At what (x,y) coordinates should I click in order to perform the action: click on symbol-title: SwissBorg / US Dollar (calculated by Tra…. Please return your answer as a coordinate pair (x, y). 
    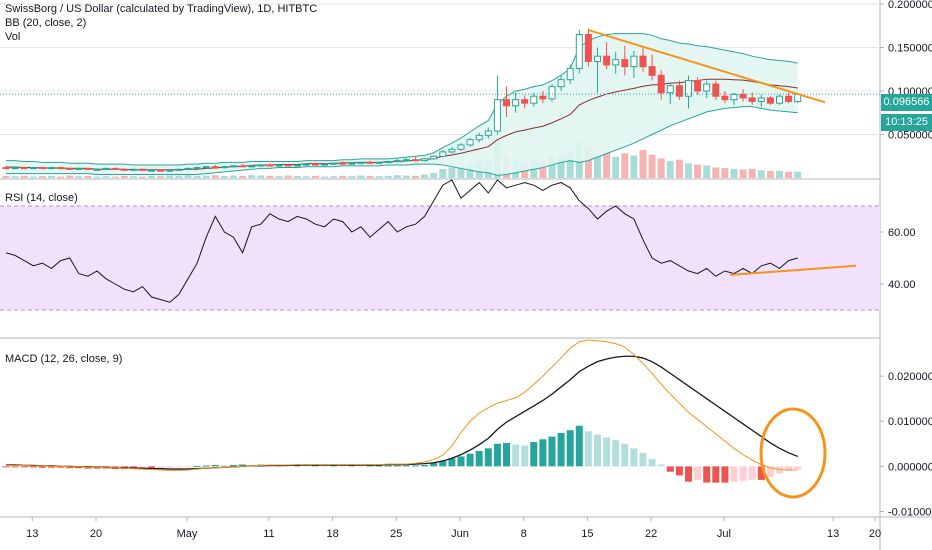
    Looking at the image, I should click on (161, 9).